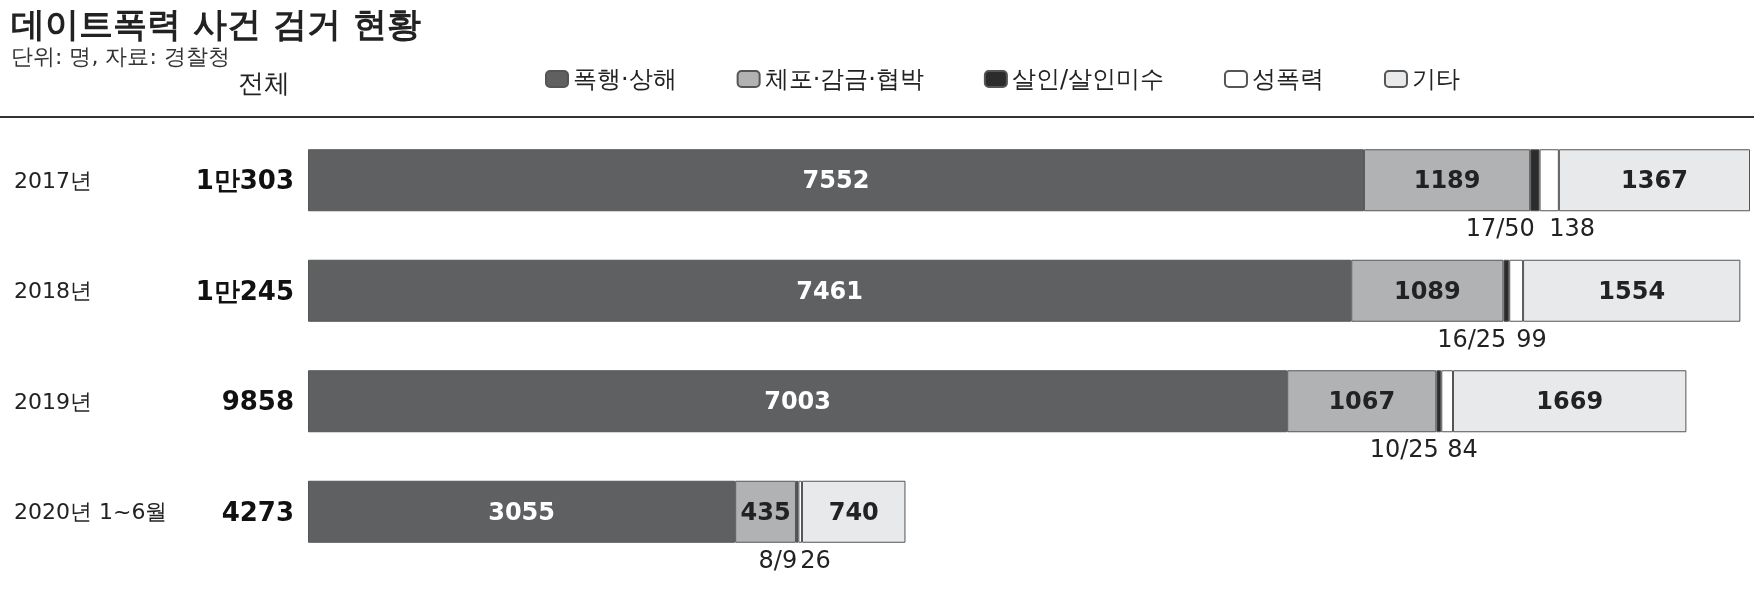  I want to click on data-label: 7003, so click(797, 401).